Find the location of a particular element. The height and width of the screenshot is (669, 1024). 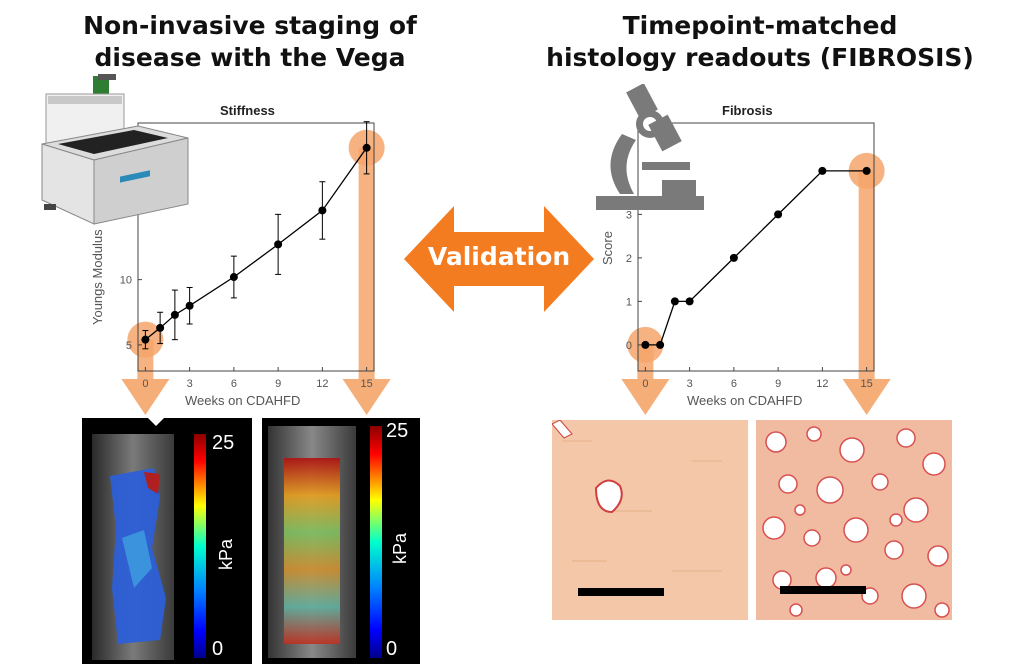

stiffness-xtick-label-15: 15 is located at coordinates (367, 384).